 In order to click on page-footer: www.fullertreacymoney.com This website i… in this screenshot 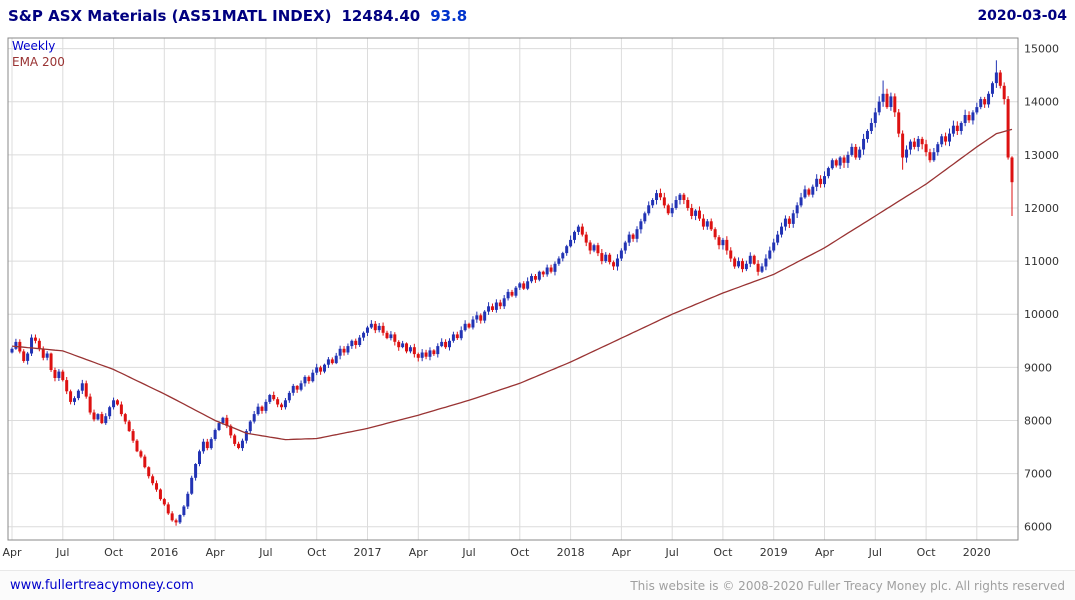, I will do `click(537, 585)`.